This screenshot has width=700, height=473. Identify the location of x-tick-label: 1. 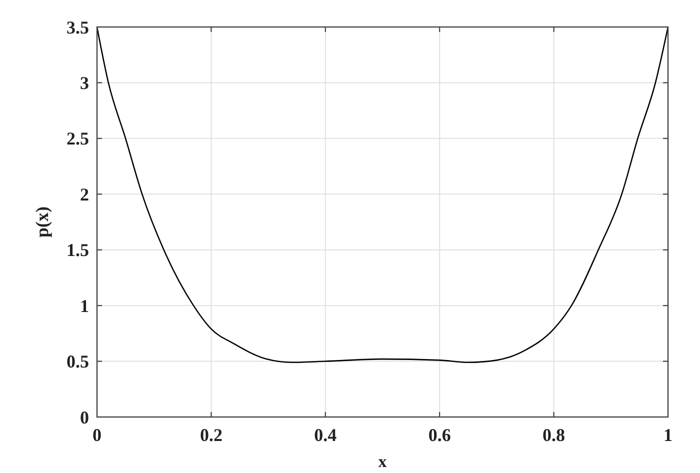
(668, 435).